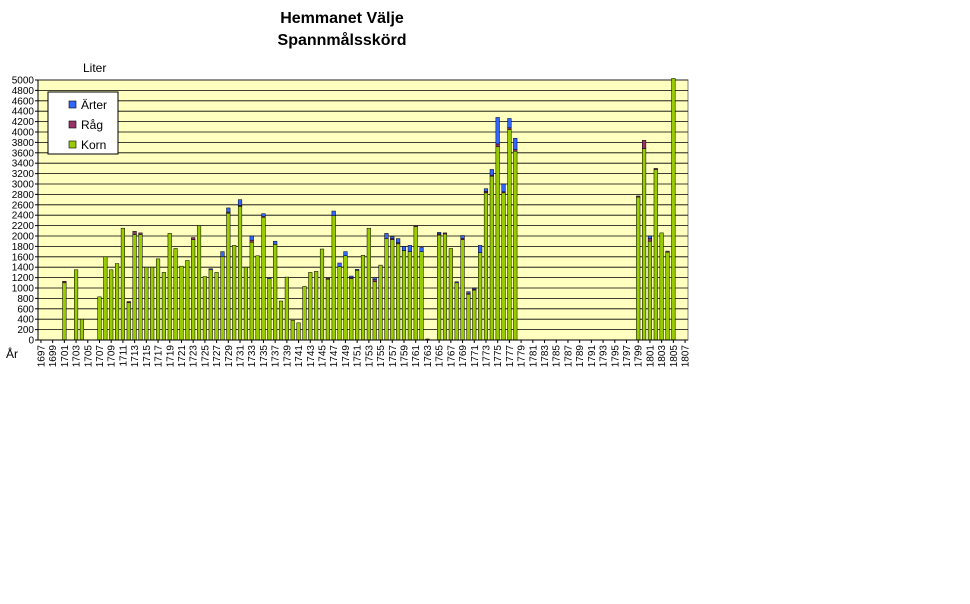  What do you see at coordinates (65, 356) in the screenshot?
I see `x-tick-label: 1701` at bounding box center [65, 356].